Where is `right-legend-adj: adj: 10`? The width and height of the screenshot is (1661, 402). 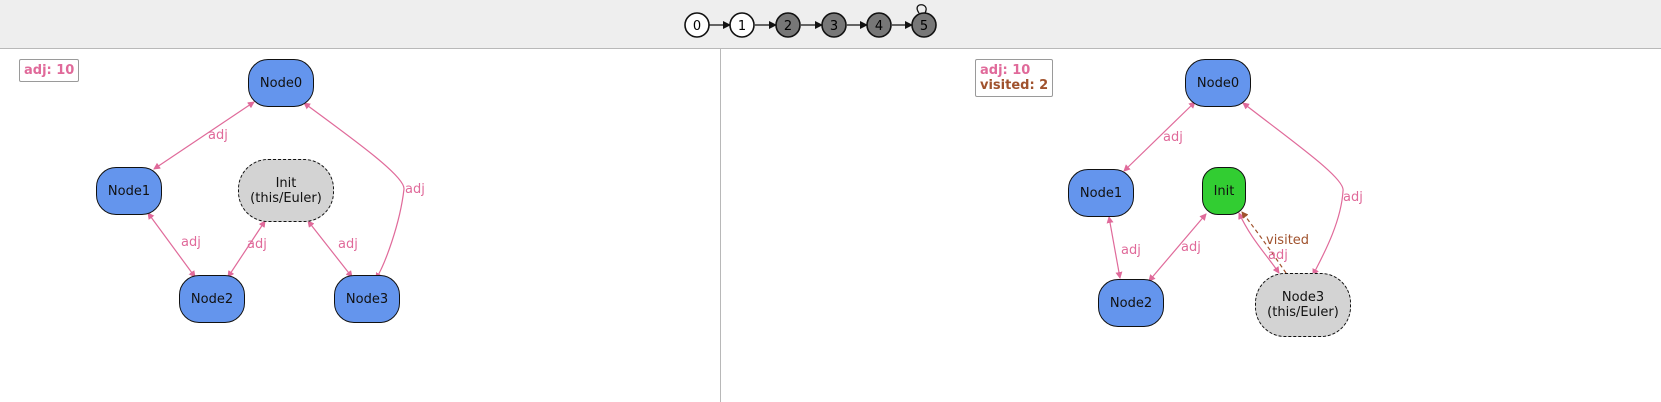 right-legend-adj: adj: 10 is located at coordinates (1005, 70).